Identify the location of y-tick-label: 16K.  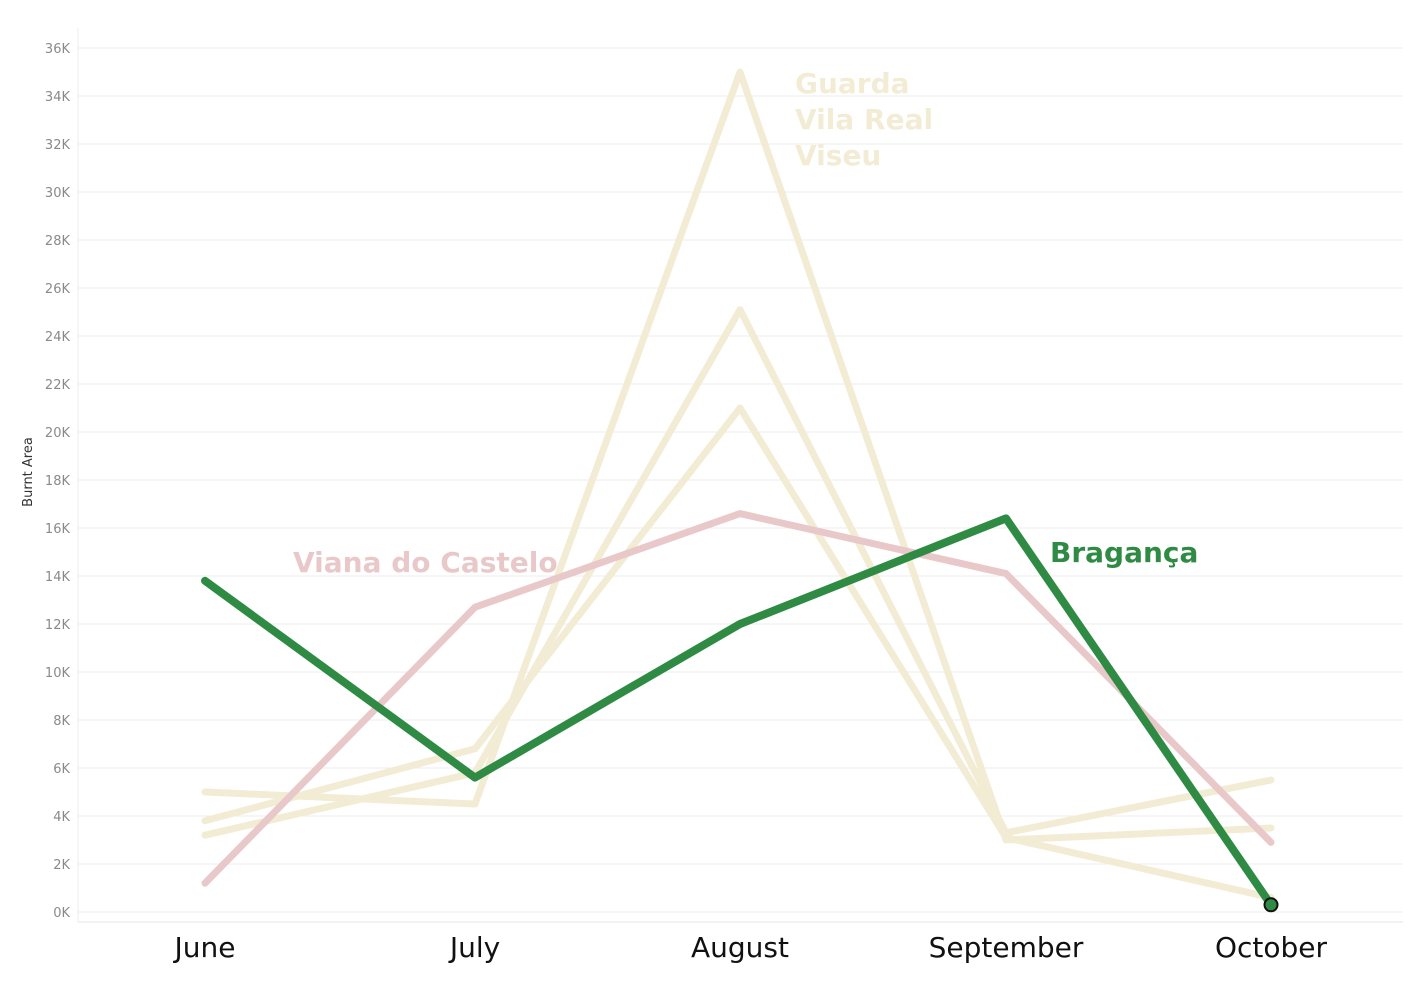
(58, 529).